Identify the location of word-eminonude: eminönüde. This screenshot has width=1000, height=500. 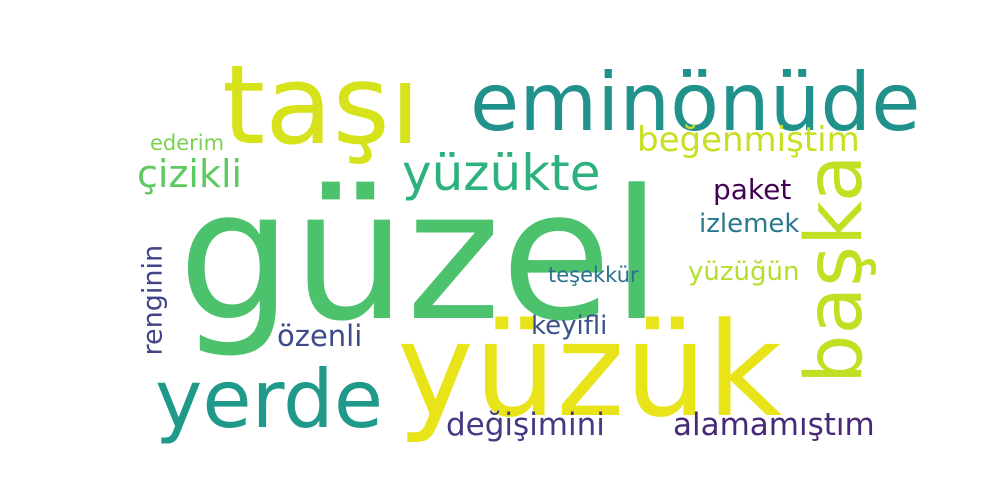
(695, 102).